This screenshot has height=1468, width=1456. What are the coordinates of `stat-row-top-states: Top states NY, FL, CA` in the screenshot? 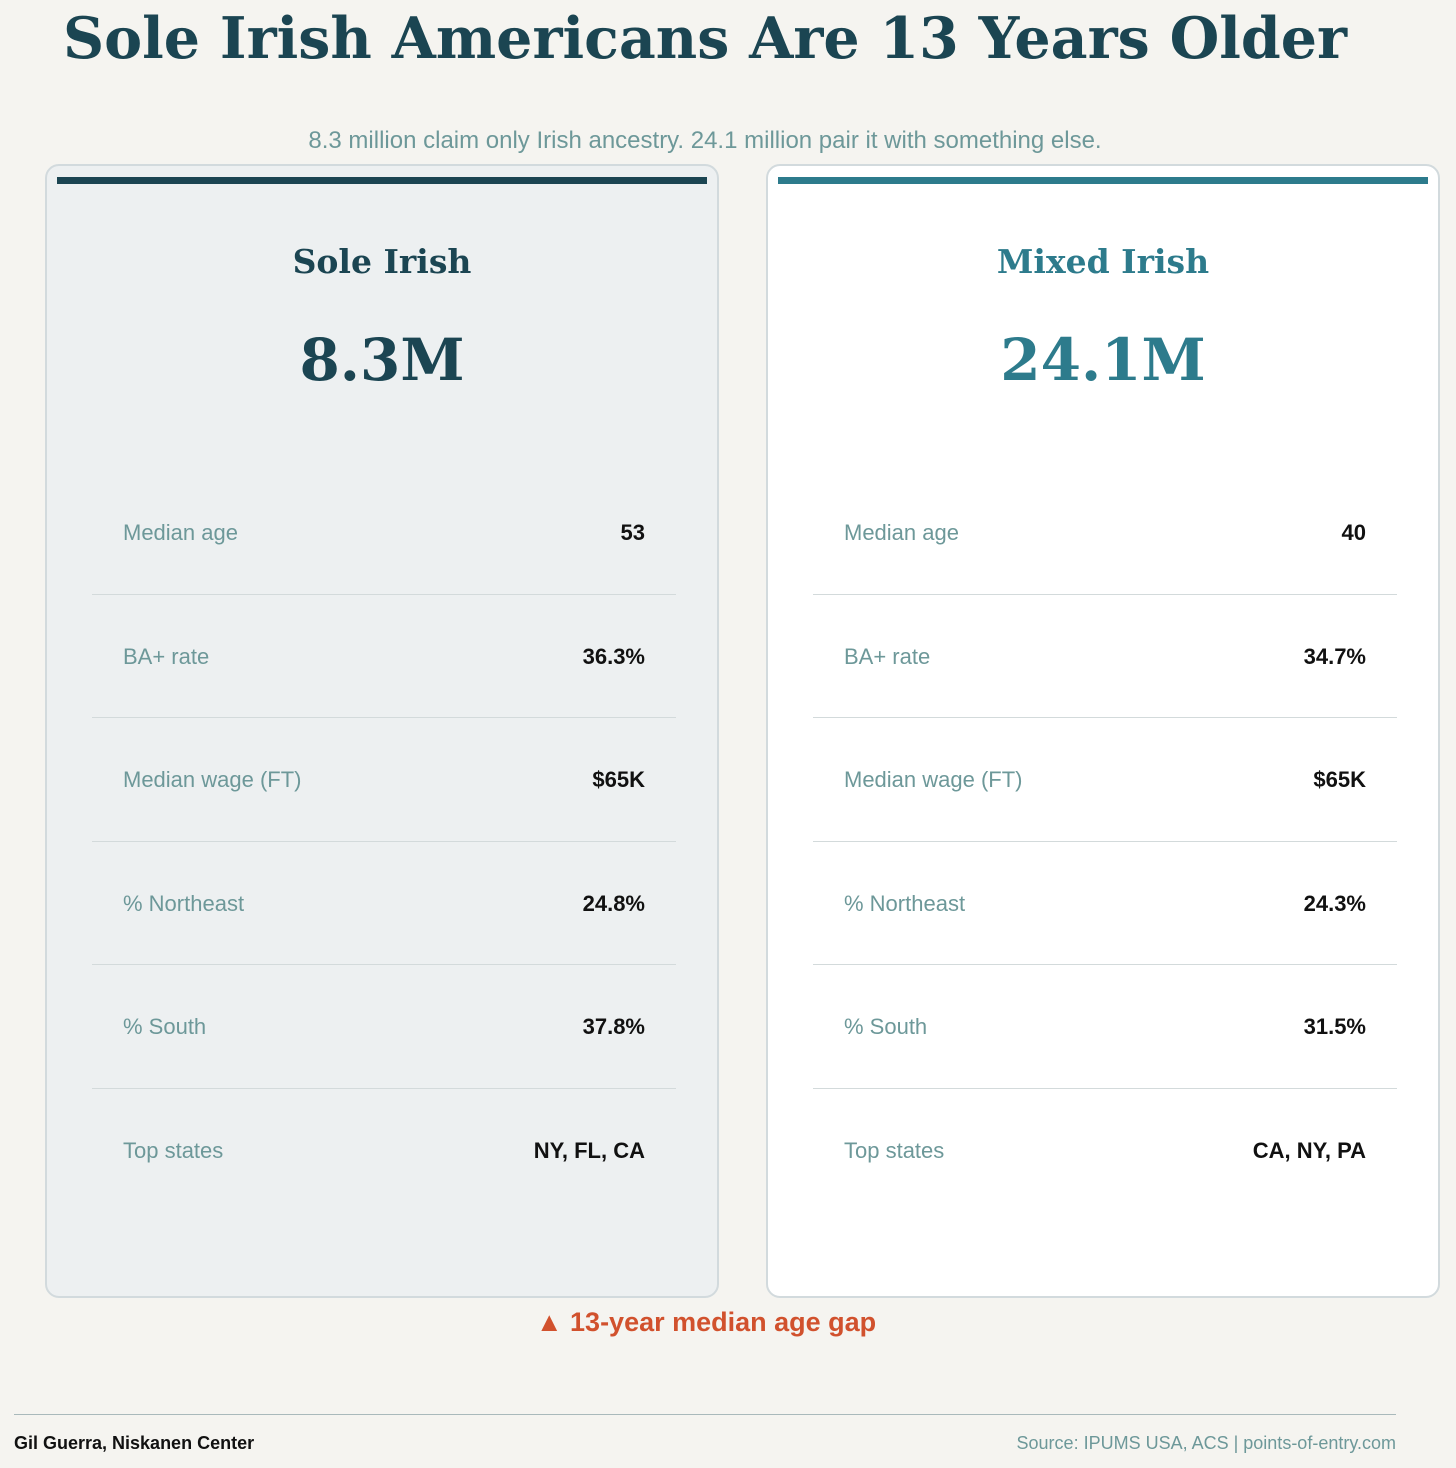 It's located at (384, 1150).